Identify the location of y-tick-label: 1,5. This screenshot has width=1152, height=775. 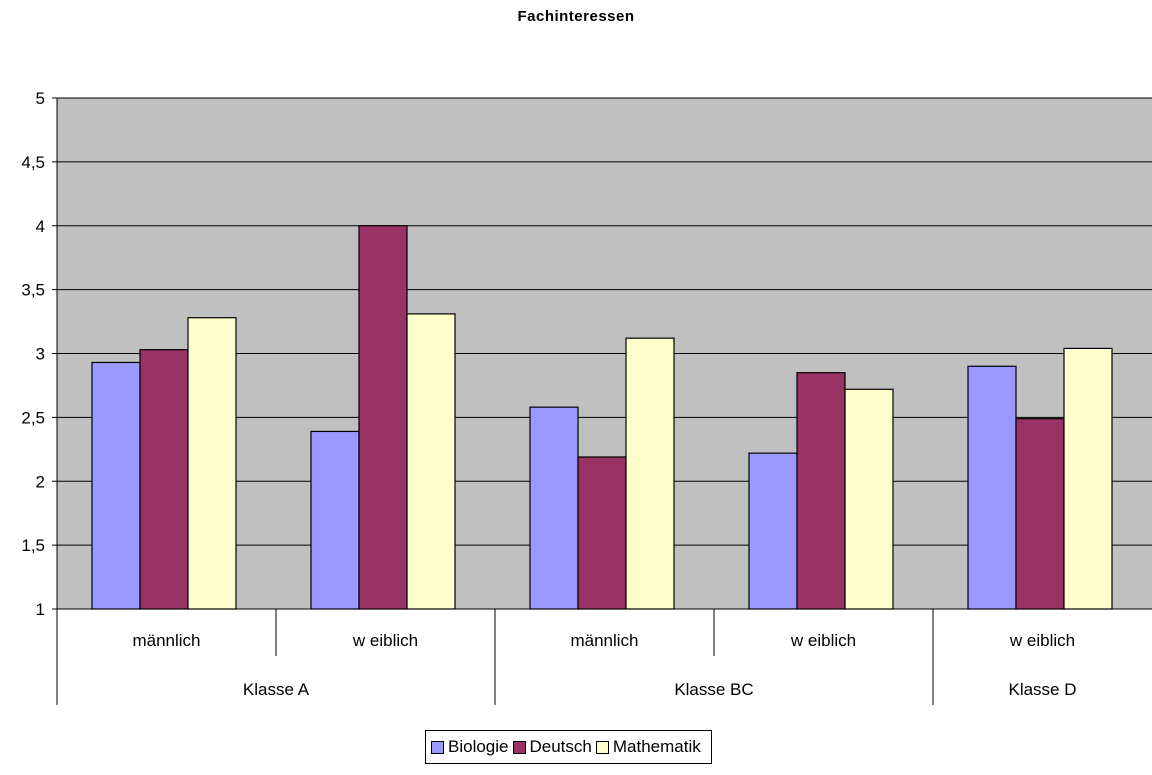
(33, 545).